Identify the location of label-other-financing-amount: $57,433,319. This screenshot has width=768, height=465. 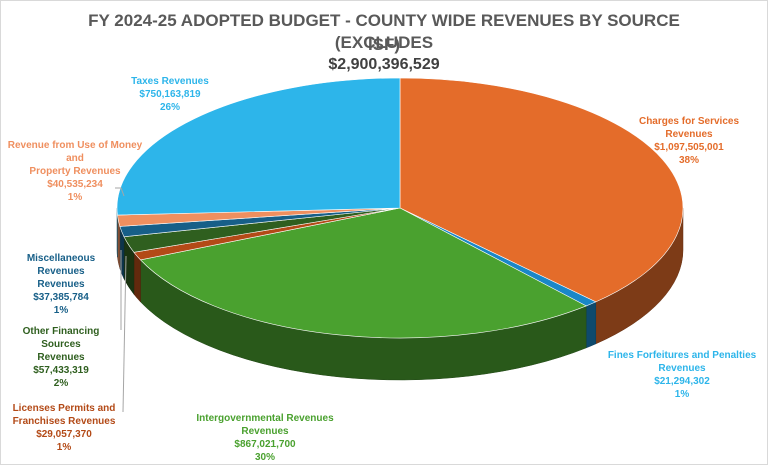
(61, 370).